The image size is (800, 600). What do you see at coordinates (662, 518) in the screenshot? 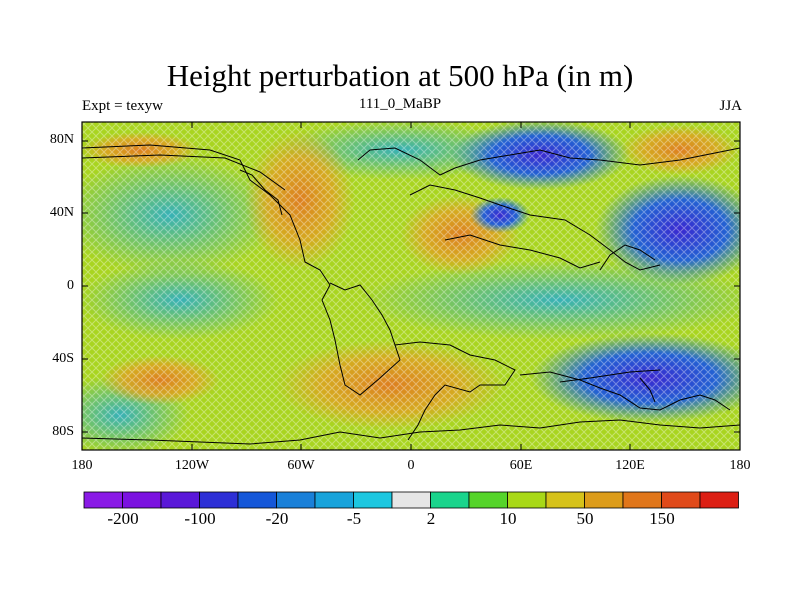
I see `colorbar-label: 150` at bounding box center [662, 518].